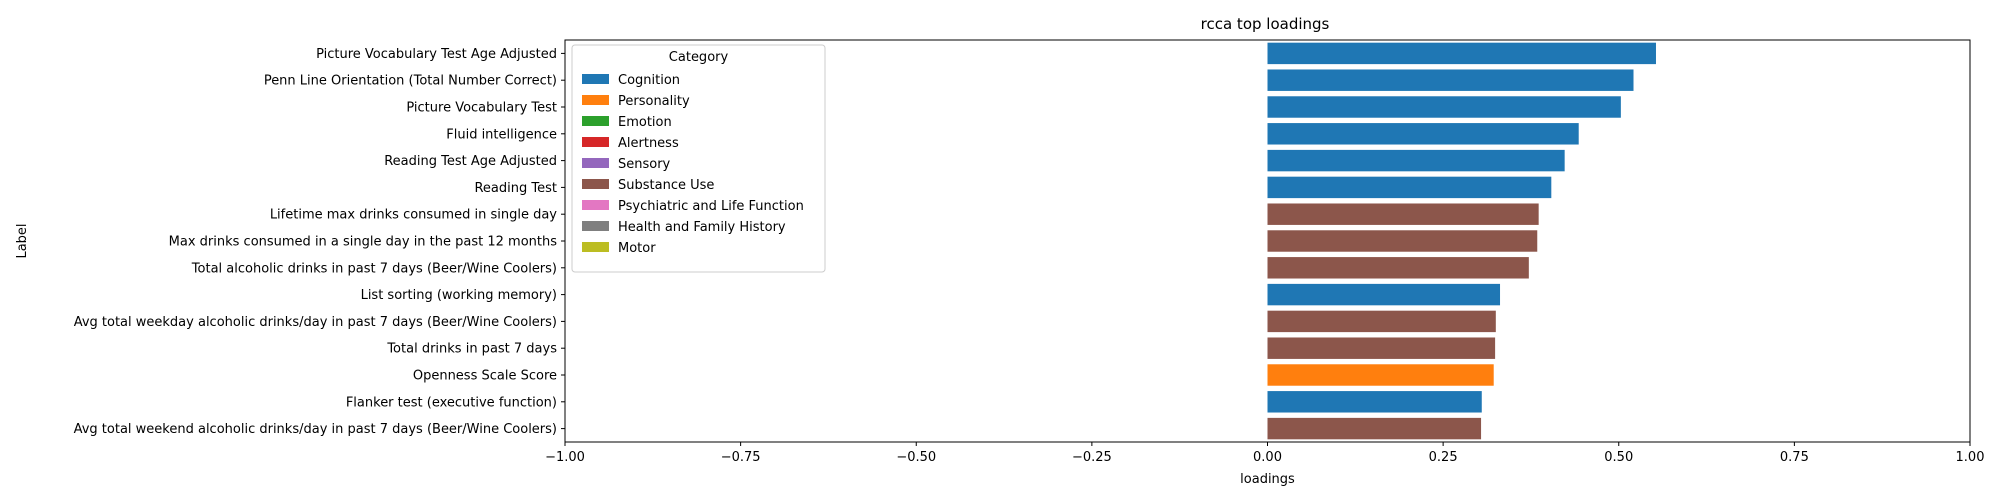 Image resolution: width=2000 pixels, height=500 pixels. What do you see at coordinates (501, 134) in the screenshot?
I see `y-tick-label: Fluid intelligence` at bounding box center [501, 134].